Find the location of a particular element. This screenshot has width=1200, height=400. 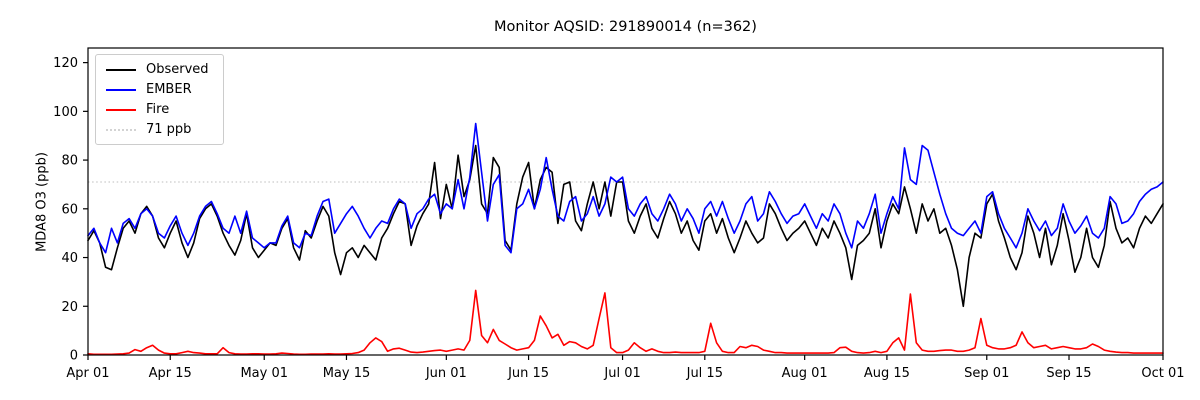

x-tick-label: Apr 15 is located at coordinates (170, 373).